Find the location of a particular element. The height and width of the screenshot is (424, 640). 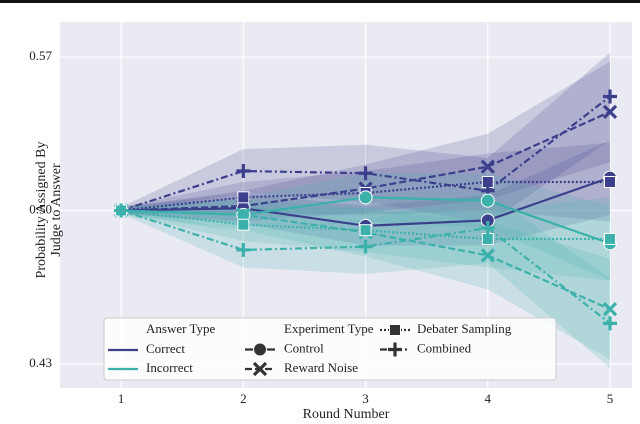

legend-box is located at coordinates (330, 349).